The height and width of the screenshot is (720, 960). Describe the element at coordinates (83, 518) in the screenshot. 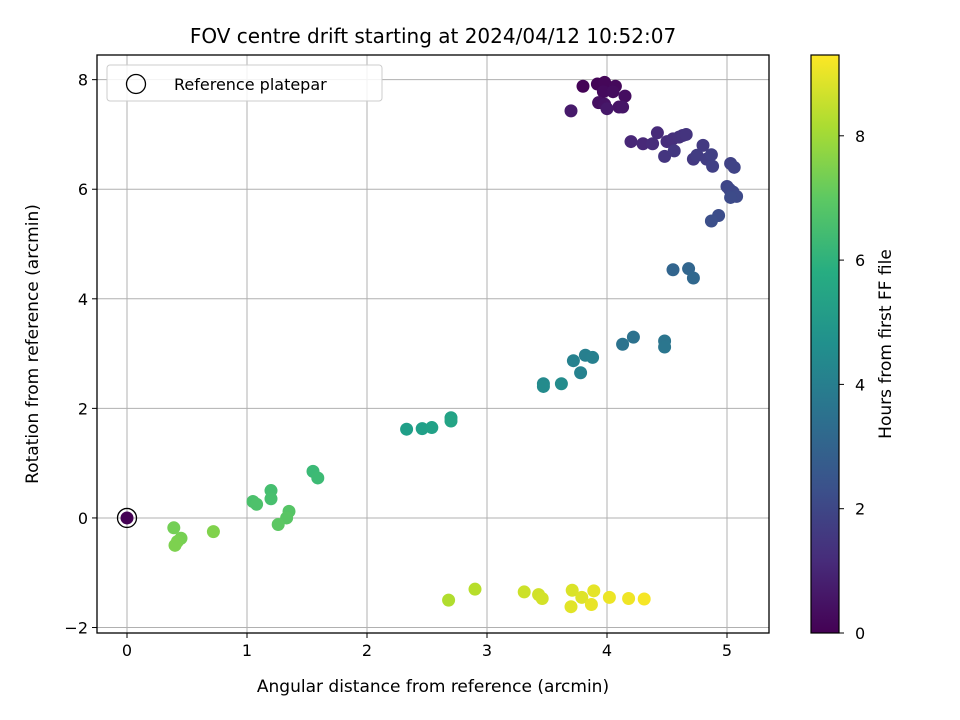

I see `y-tick-label: 0` at that location.